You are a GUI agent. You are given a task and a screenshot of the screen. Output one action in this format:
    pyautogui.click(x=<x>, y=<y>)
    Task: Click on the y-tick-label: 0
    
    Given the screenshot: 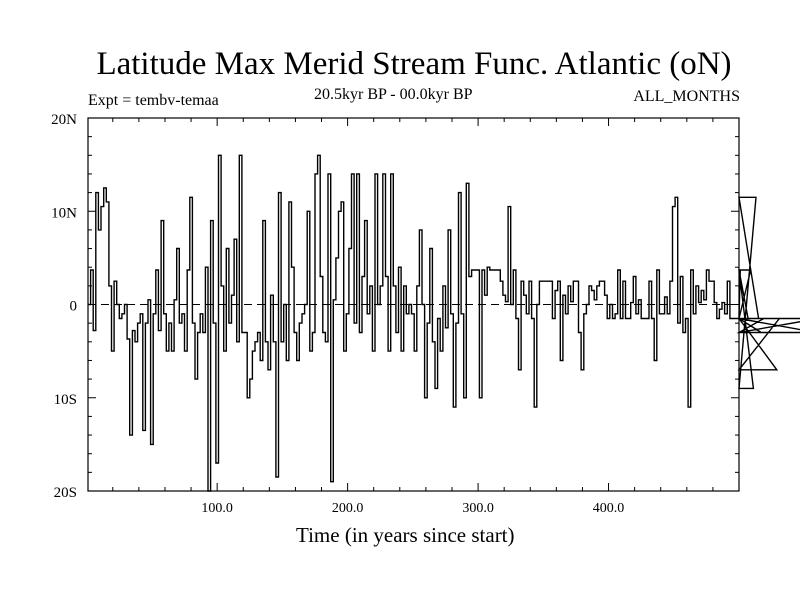 What is the action you would take?
    pyautogui.click(x=74, y=307)
    